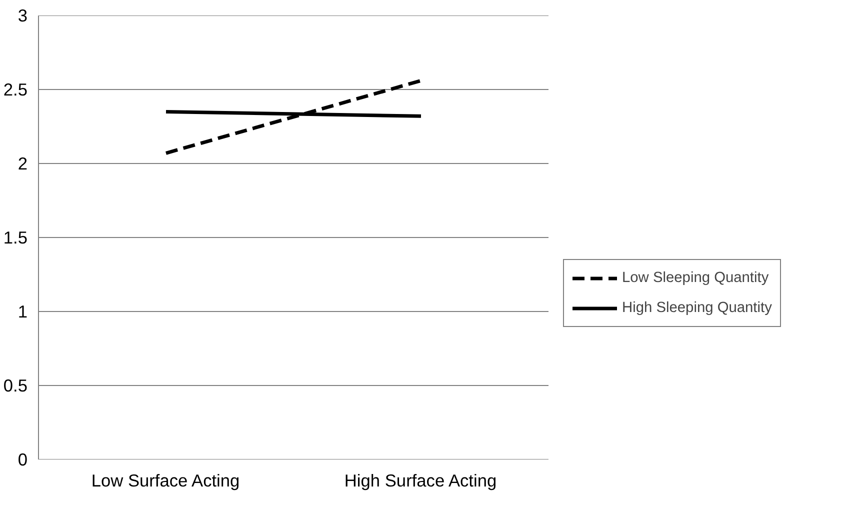 Image resolution: width=854 pixels, height=506 pixels. What do you see at coordinates (15, 238) in the screenshot?
I see `y-tick-label: 1.5` at bounding box center [15, 238].